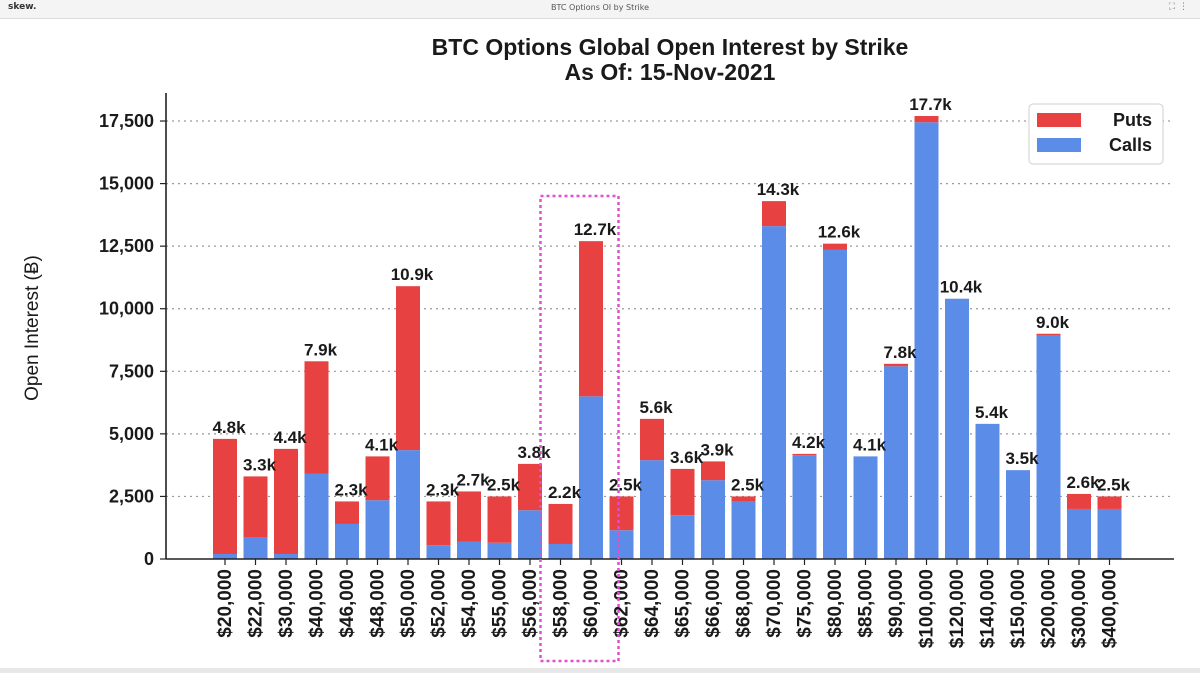 The height and width of the screenshot is (673, 1200). What do you see at coordinates (378, 603) in the screenshot?
I see `x-tick-label: $48,000` at bounding box center [378, 603].